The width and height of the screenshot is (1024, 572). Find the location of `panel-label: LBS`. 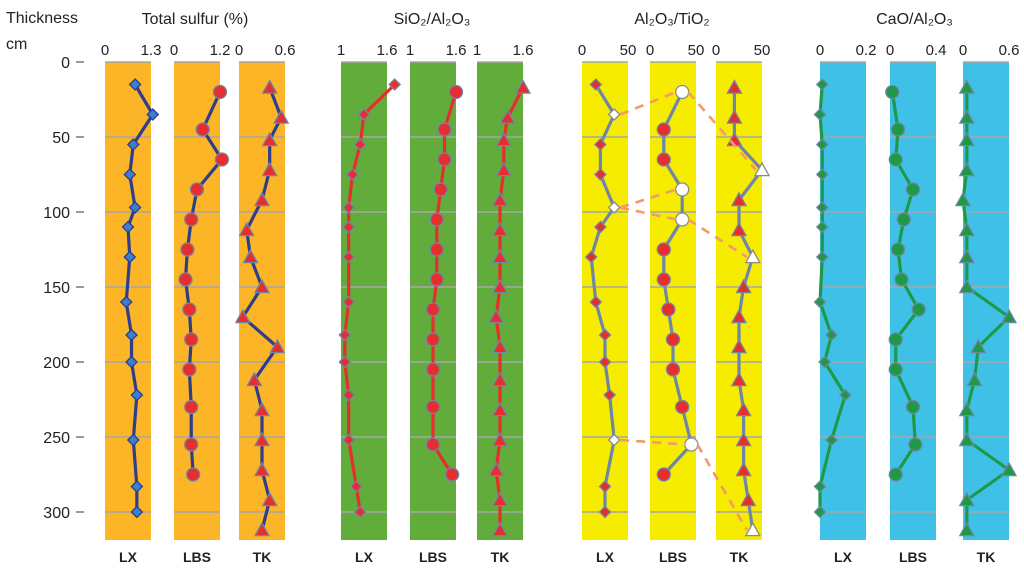

panel-label: LBS is located at coordinates (913, 557).